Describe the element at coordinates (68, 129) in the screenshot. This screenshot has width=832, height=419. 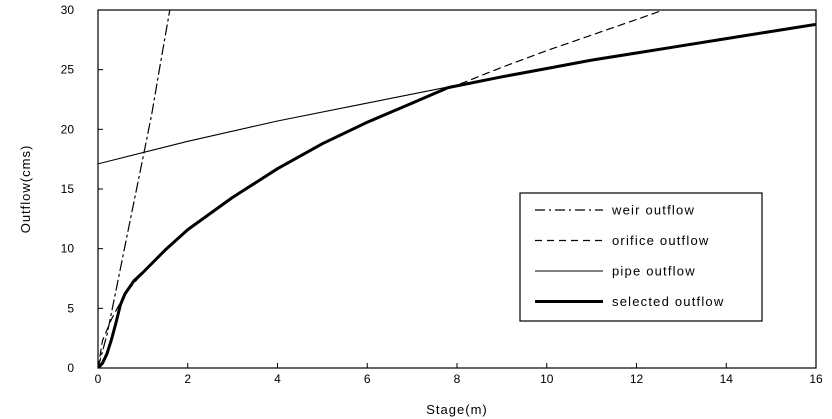
I see `y-tick-label: 20` at that location.